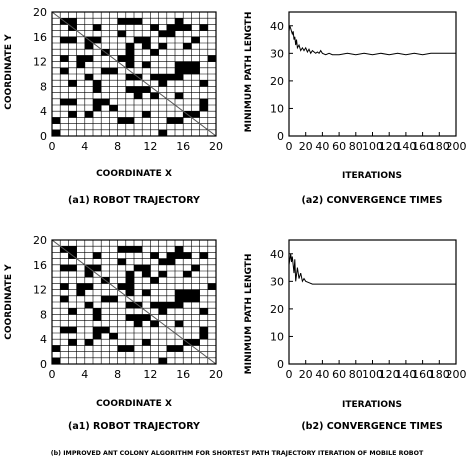 The width and height of the screenshot is (474, 463). I want to click on x-tick-label: 16, so click(183, 374).